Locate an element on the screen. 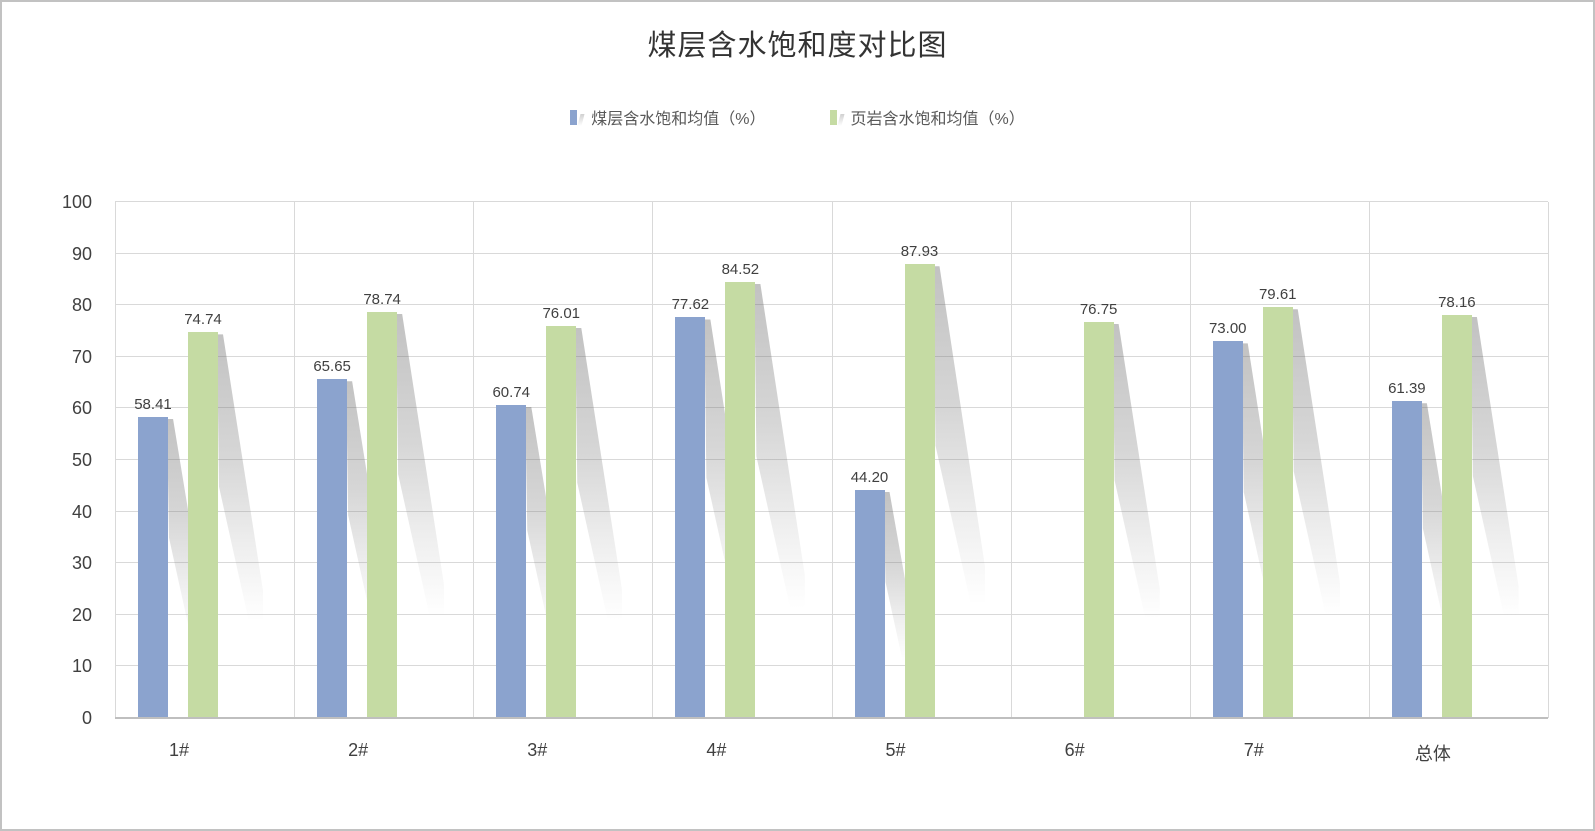 This screenshot has height=831, width=1595. bar-value-label: 61.39 is located at coordinates (1407, 389).